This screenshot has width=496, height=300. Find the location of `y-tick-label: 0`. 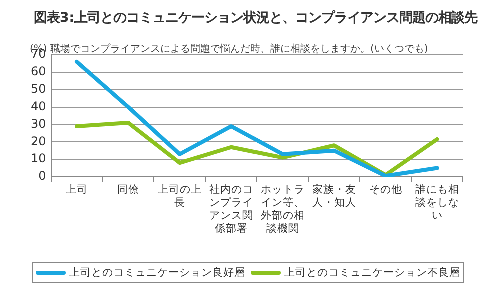

y-tick-label: 0 is located at coordinates (42, 176).